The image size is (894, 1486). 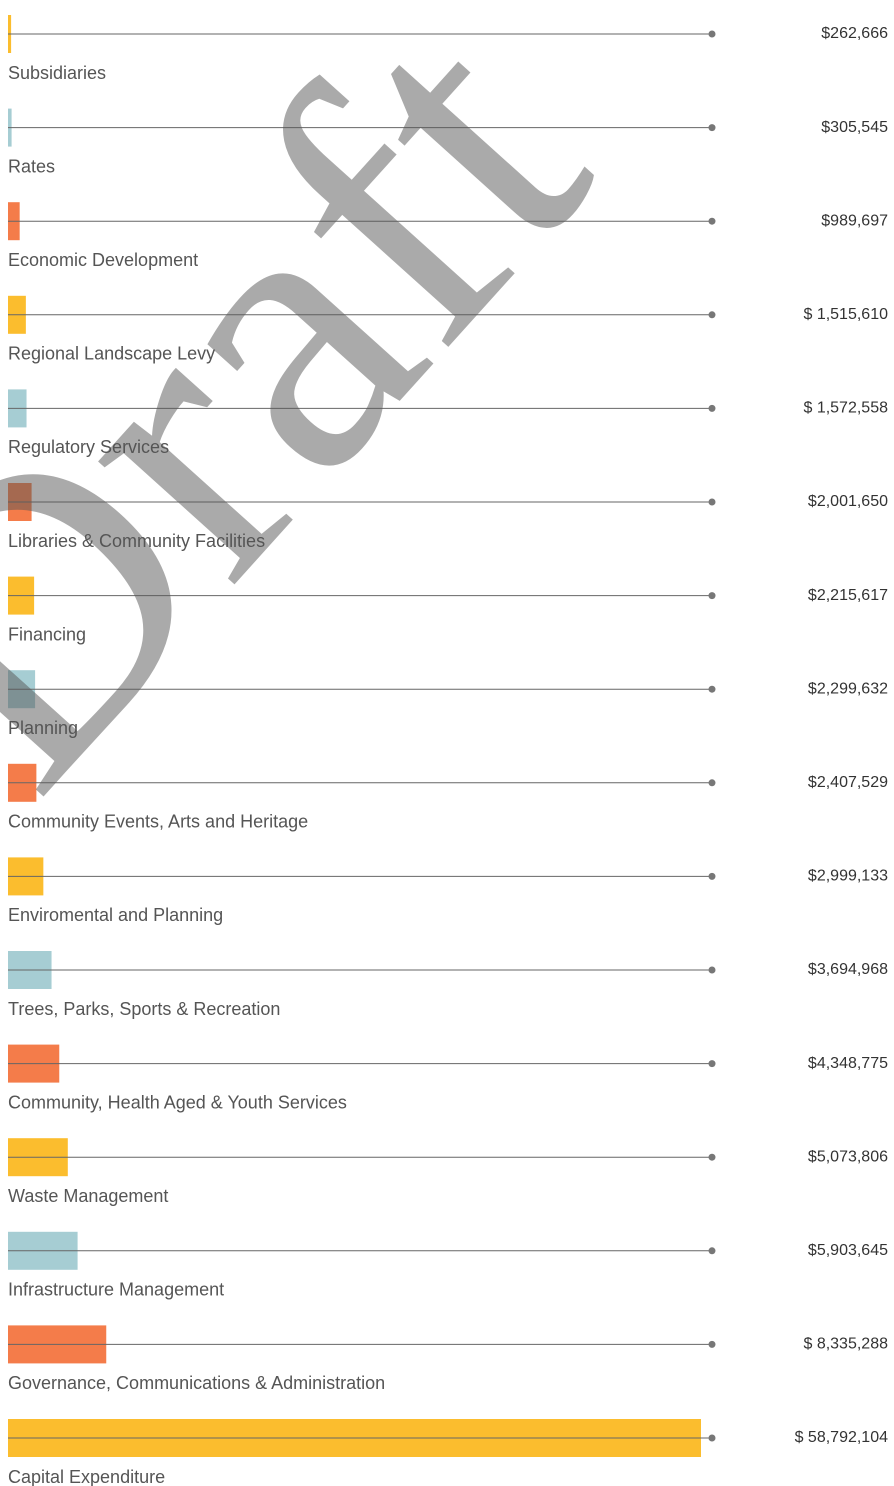 What do you see at coordinates (158, 822) in the screenshot?
I see `category-label: Community Events, Arts and Heritage` at bounding box center [158, 822].